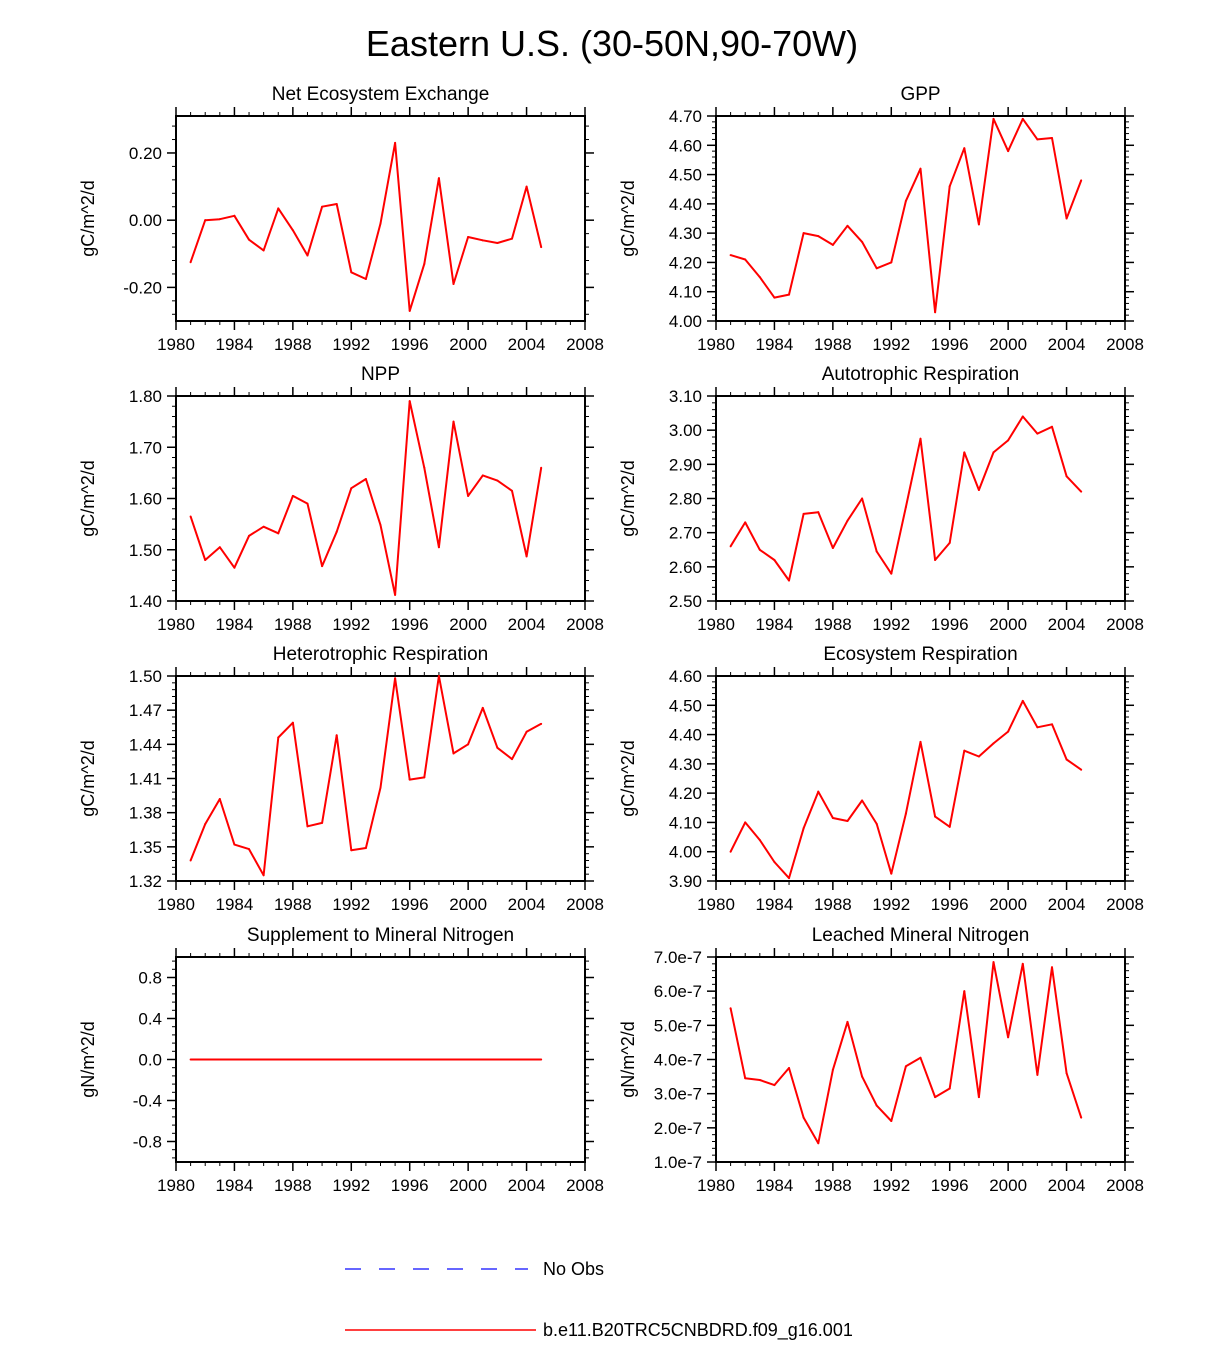 Image resolution: width=1224 pixels, height=1368 pixels. I want to click on y-tick-label: -0.8, so click(147, 1142).